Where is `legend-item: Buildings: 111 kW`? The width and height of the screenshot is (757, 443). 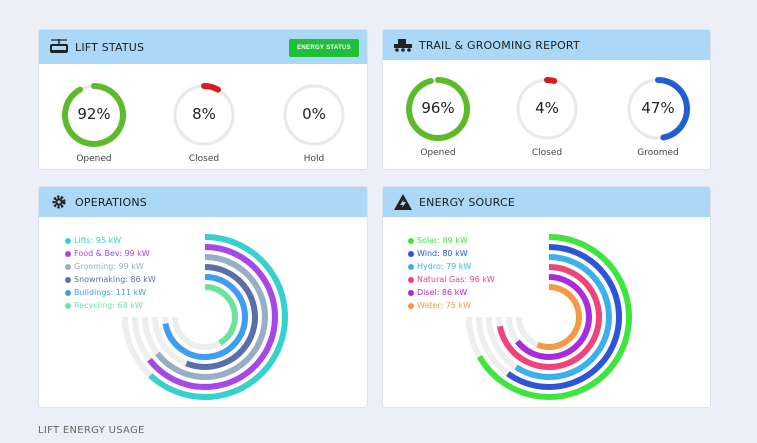 legend-item: Buildings: 111 kW is located at coordinates (110, 292).